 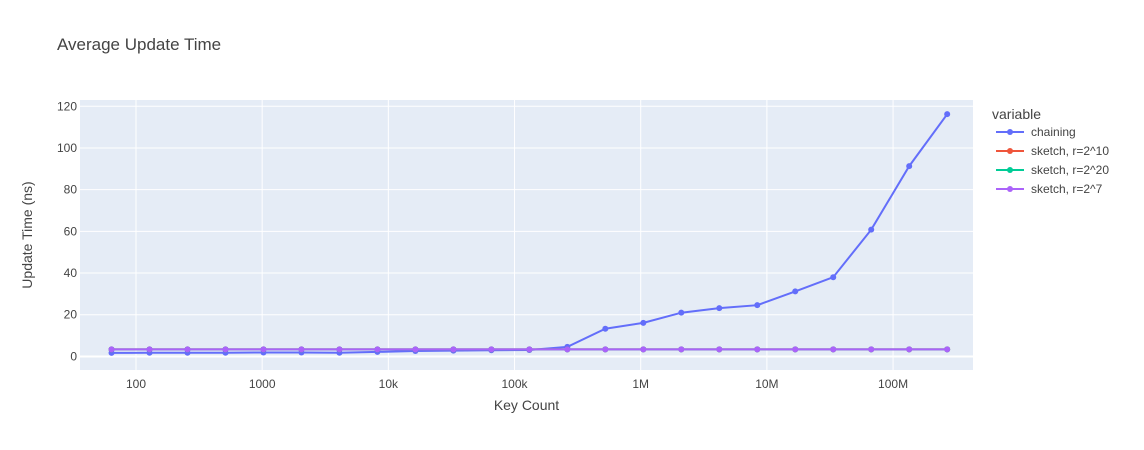 I want to click on legend-label: chaining, so click(x=1053, y=132).